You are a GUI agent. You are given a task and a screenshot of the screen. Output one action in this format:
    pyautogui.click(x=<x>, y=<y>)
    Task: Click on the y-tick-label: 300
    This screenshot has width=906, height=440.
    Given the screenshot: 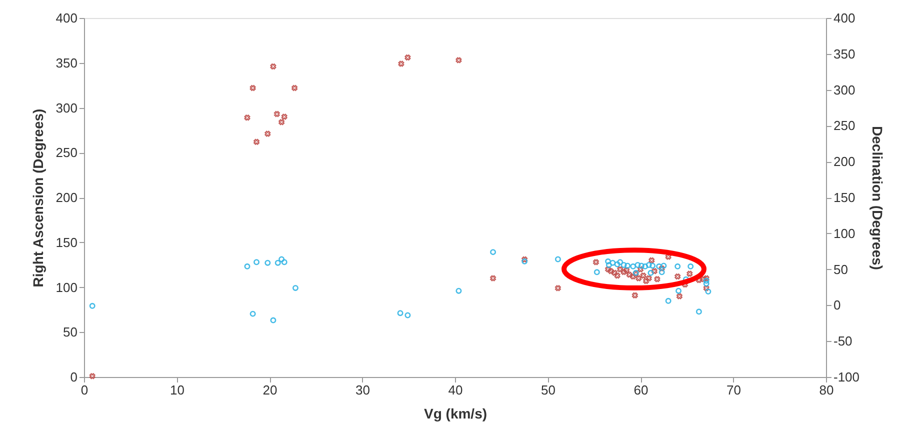 What is the action you would take?
    pyautogui.click(x=67, y=108)
    